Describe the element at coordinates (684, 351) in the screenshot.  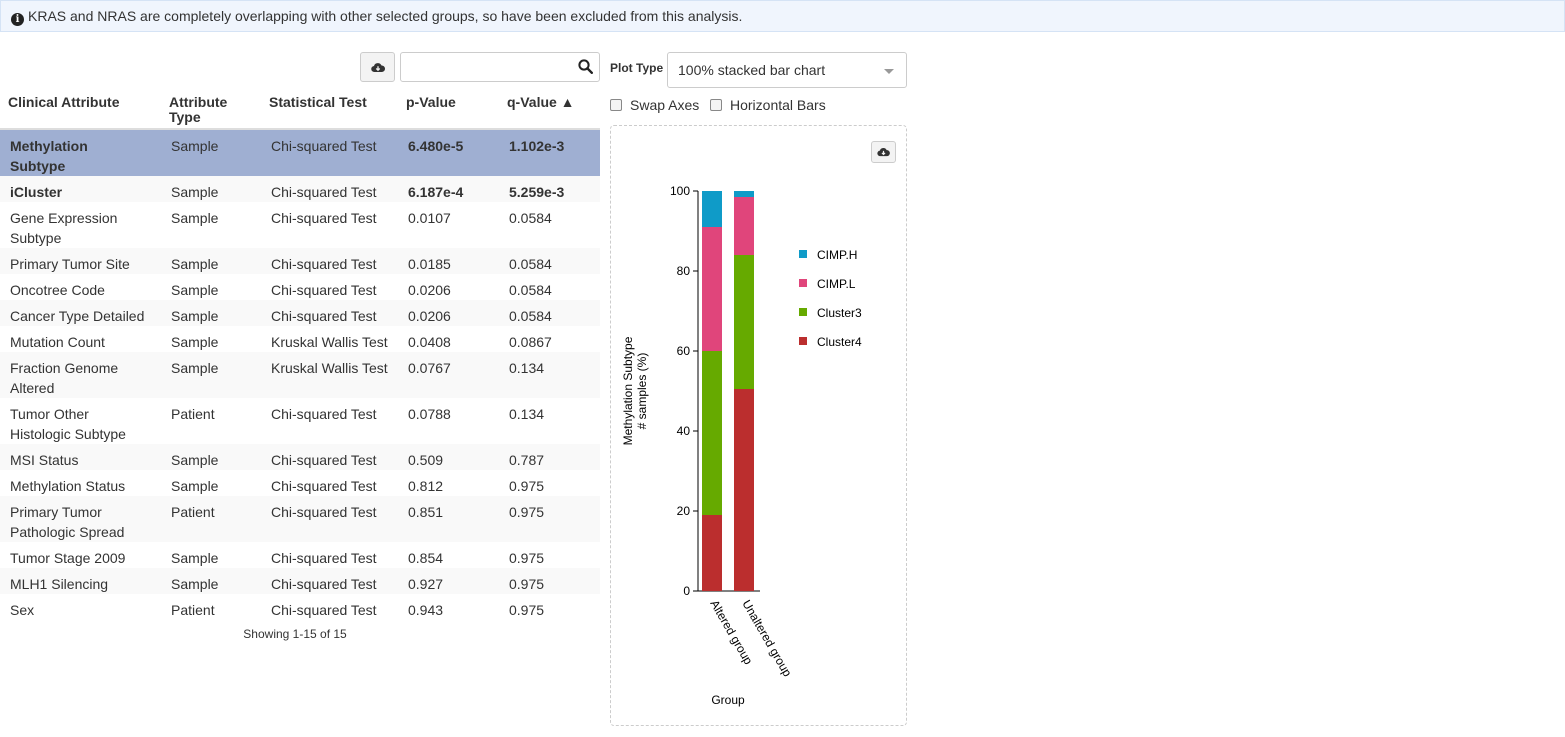
I see `y-tick-label: 60` at that location.